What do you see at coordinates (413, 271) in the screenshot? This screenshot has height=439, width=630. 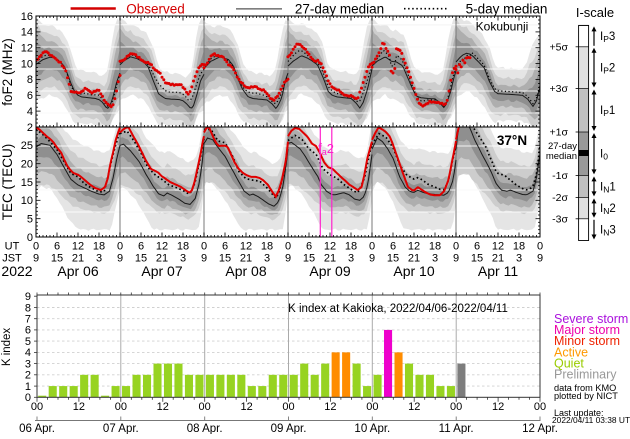 I see `svg-text: Apr 10` at bounding box center [413, 271].